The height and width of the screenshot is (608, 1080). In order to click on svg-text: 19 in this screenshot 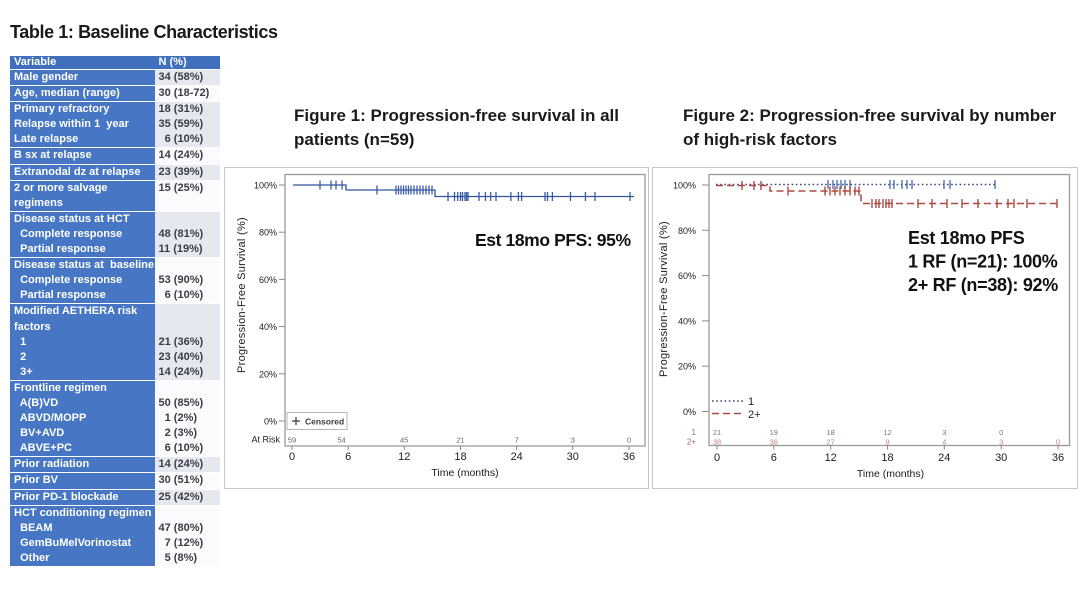, I will do `click(774, 432)`.